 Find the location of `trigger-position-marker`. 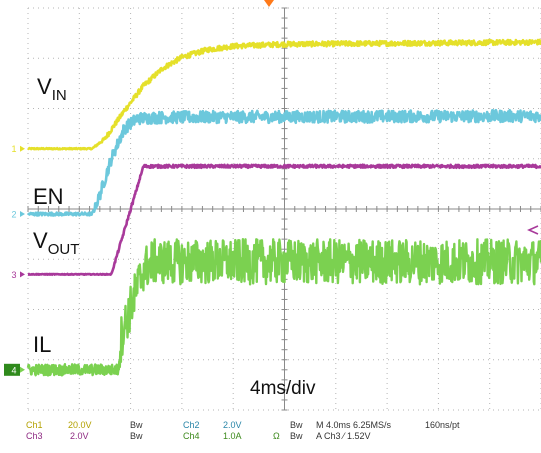

trigger-position-marker is located at coordinates (269, 3).